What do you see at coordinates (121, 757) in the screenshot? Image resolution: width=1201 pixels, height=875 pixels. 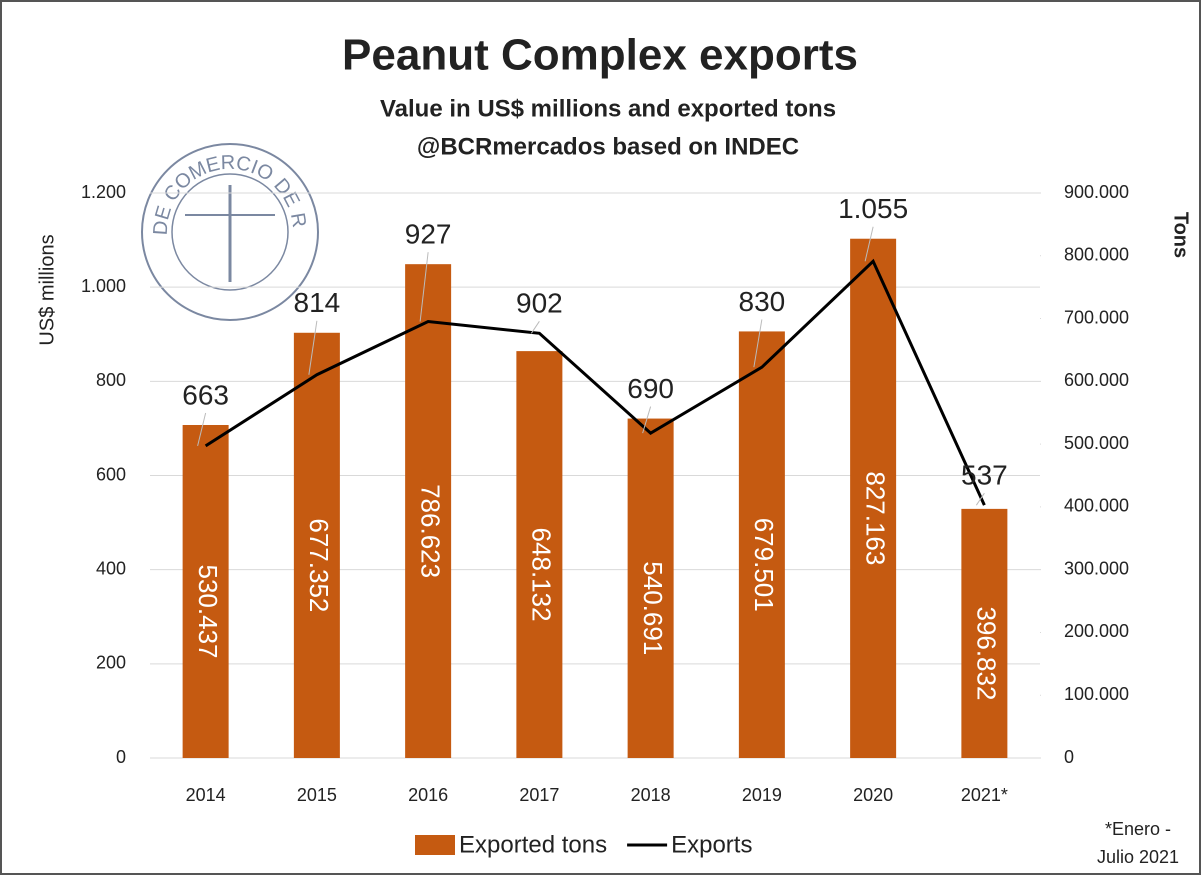 I see `y-tick-label: 0` at bounding box center [121, 757].